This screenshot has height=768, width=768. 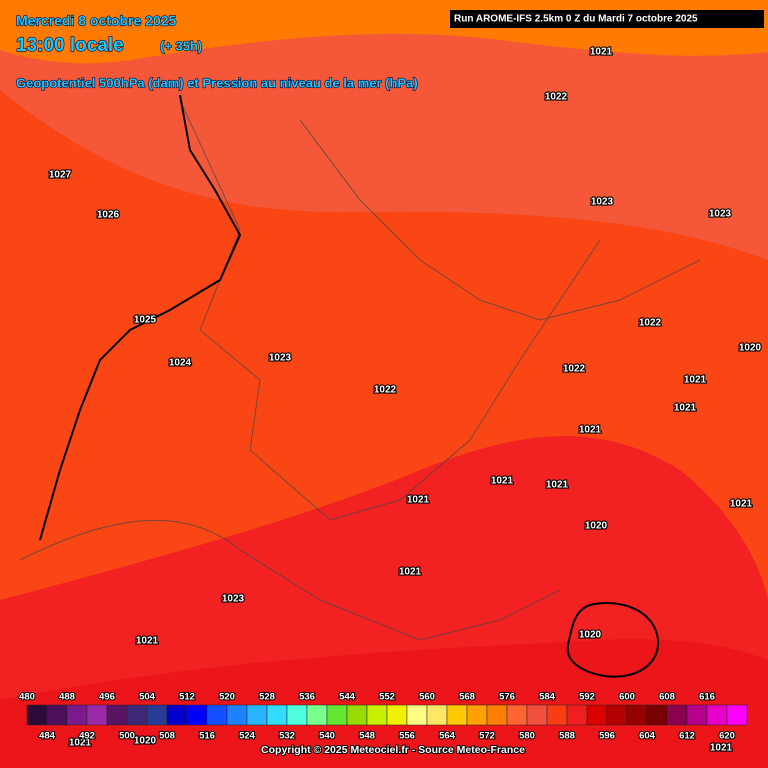 I want to click on colorbar-label: 620, so click(x=727, y=736).